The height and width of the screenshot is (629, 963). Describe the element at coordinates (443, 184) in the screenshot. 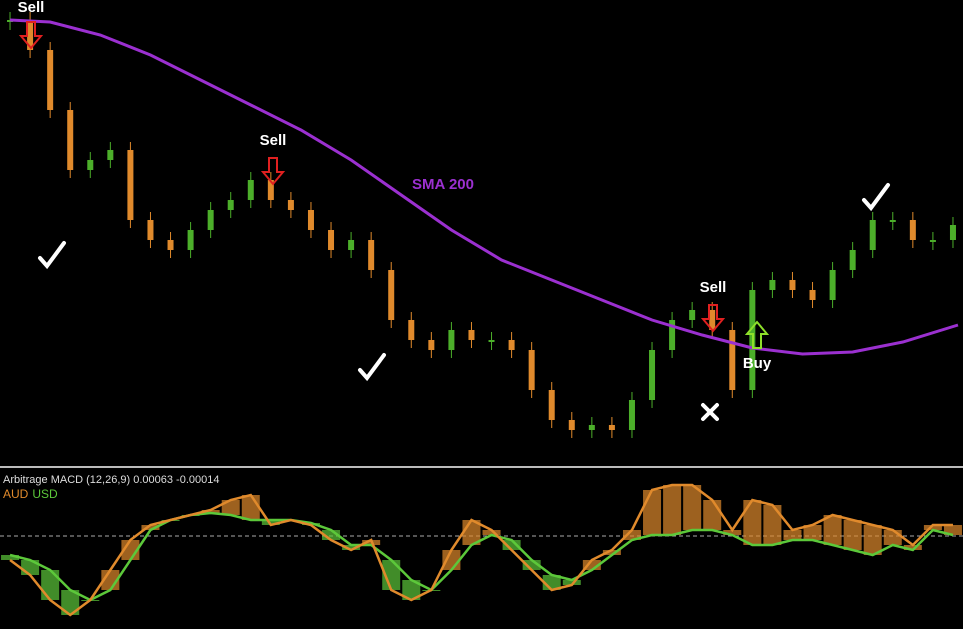

I see `sma-label: SMA 200` at that location.